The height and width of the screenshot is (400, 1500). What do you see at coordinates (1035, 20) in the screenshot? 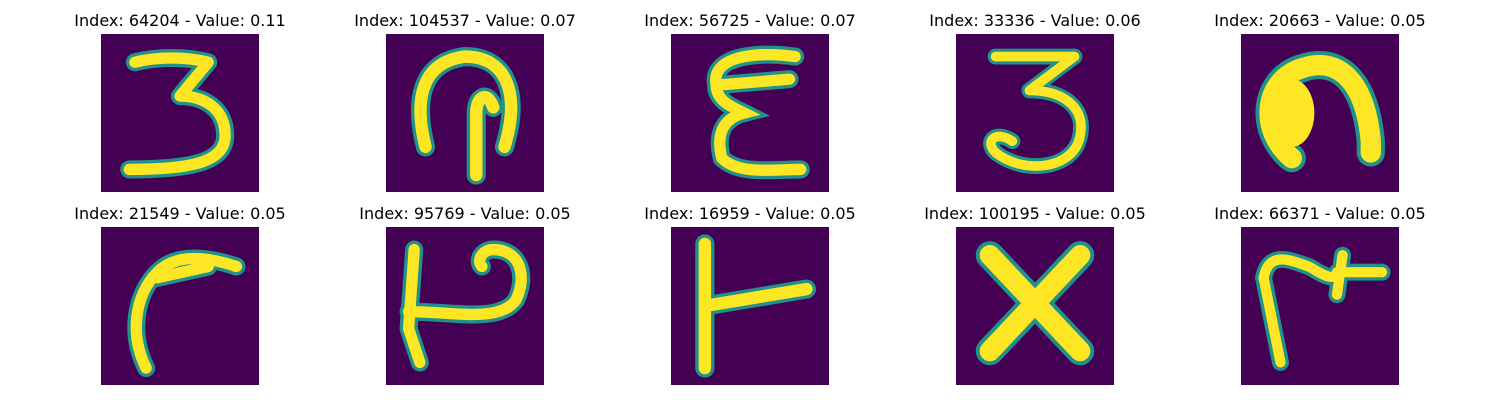
I see `panel-title: Index: 33336 - Value: 0.06` at bounding box center [1035, 20].